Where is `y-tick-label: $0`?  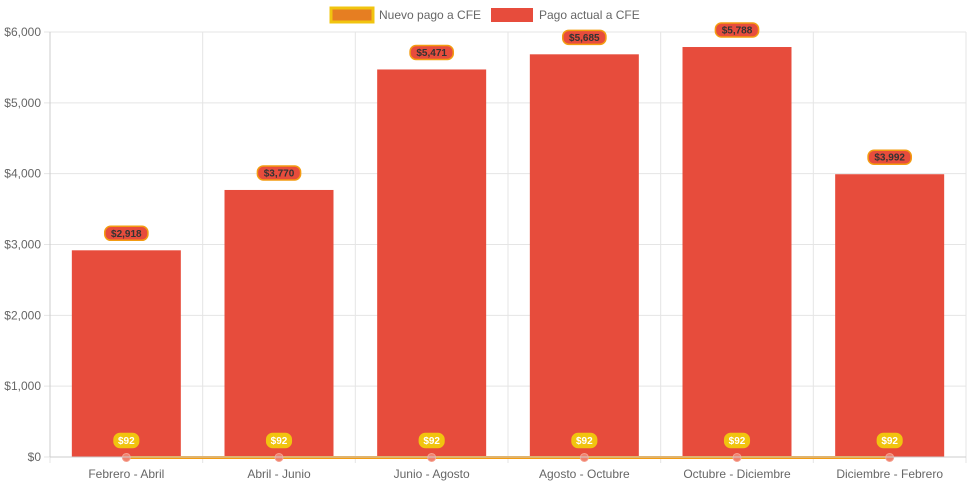
y-tick-label: $0 is located at coordinates (35, 457).